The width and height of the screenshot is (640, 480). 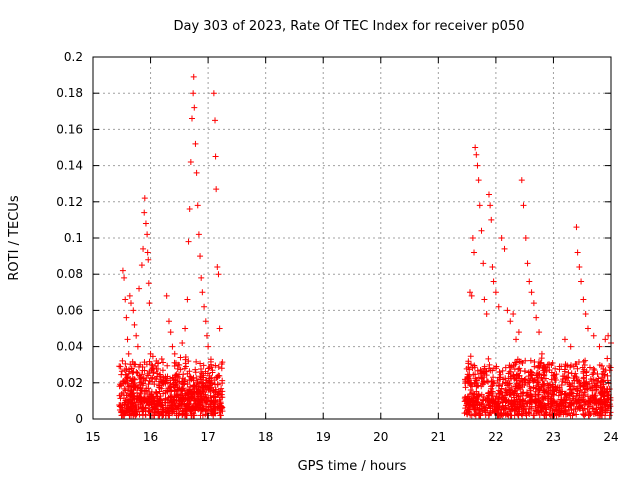 I want to click on x-tick-label: 22, so click(x=495, y=437).